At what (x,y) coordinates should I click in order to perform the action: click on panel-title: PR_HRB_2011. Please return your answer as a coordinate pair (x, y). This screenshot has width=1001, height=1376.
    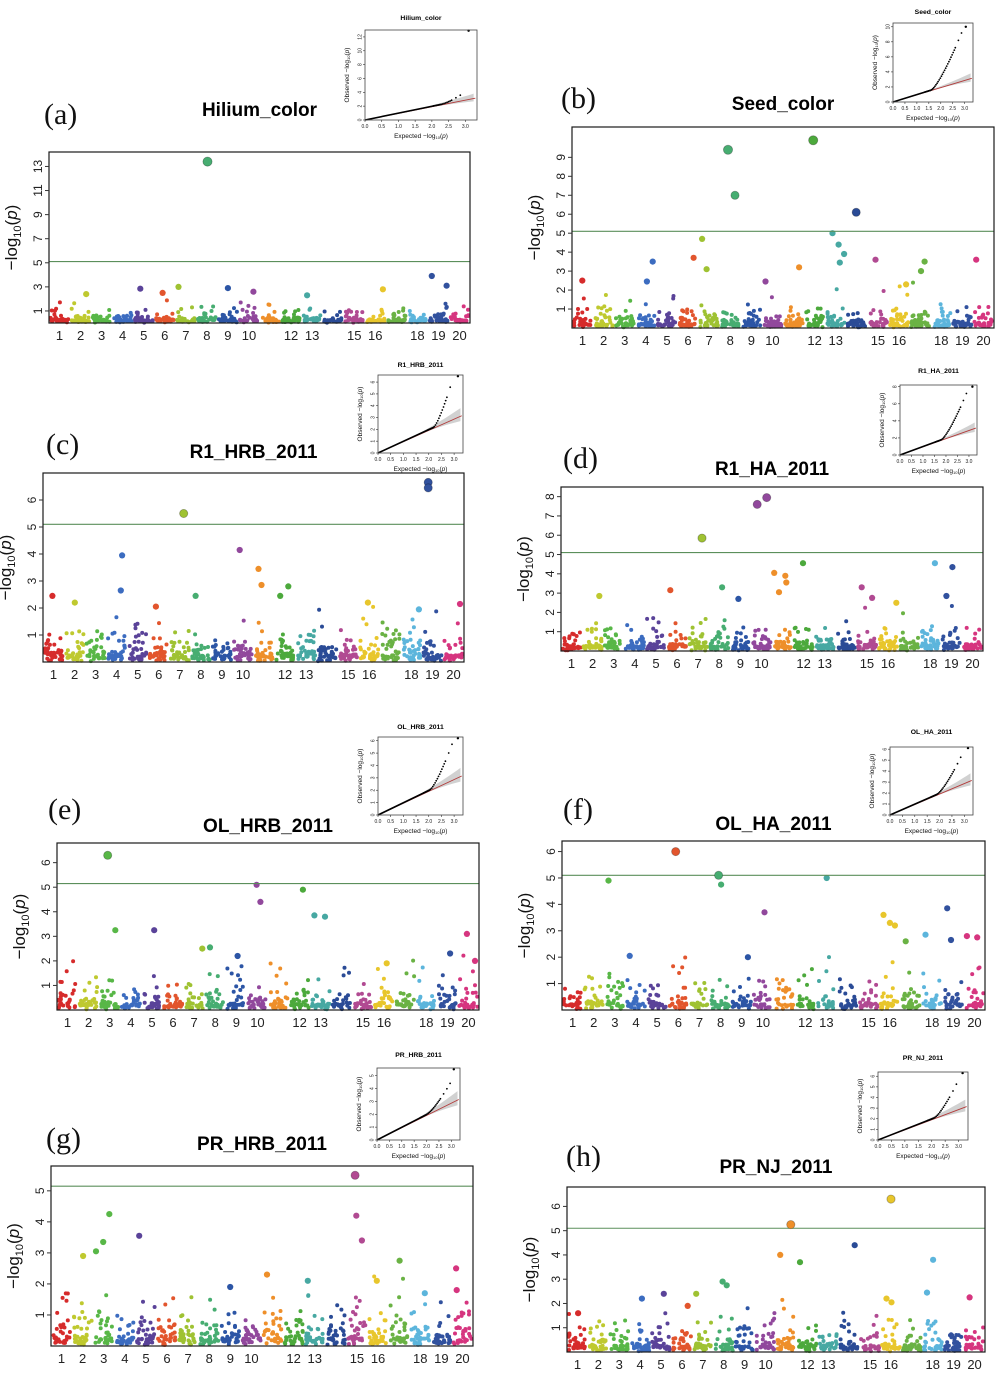
    Looking at the image, I should click on (262, 1144).